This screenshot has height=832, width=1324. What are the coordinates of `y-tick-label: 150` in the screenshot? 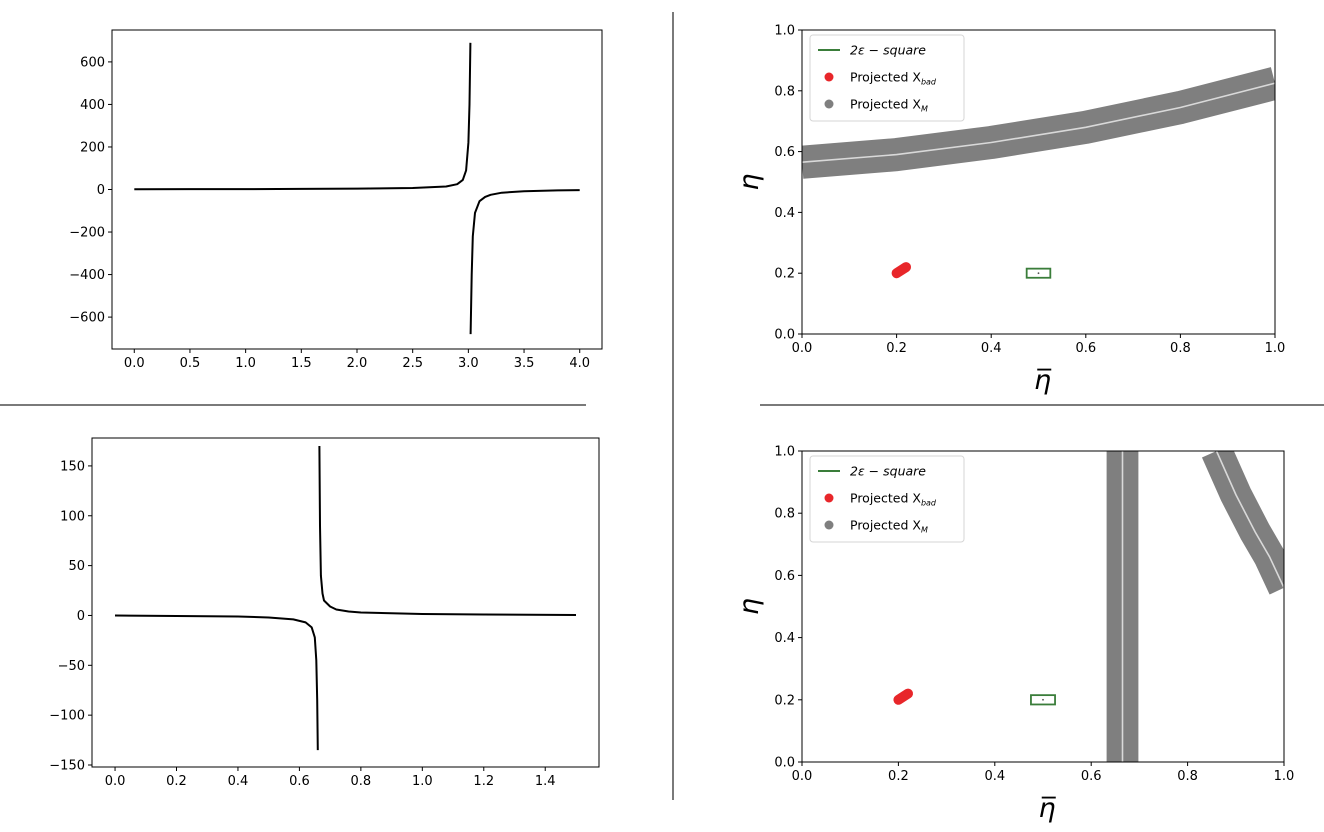 It's located at (72, 466).